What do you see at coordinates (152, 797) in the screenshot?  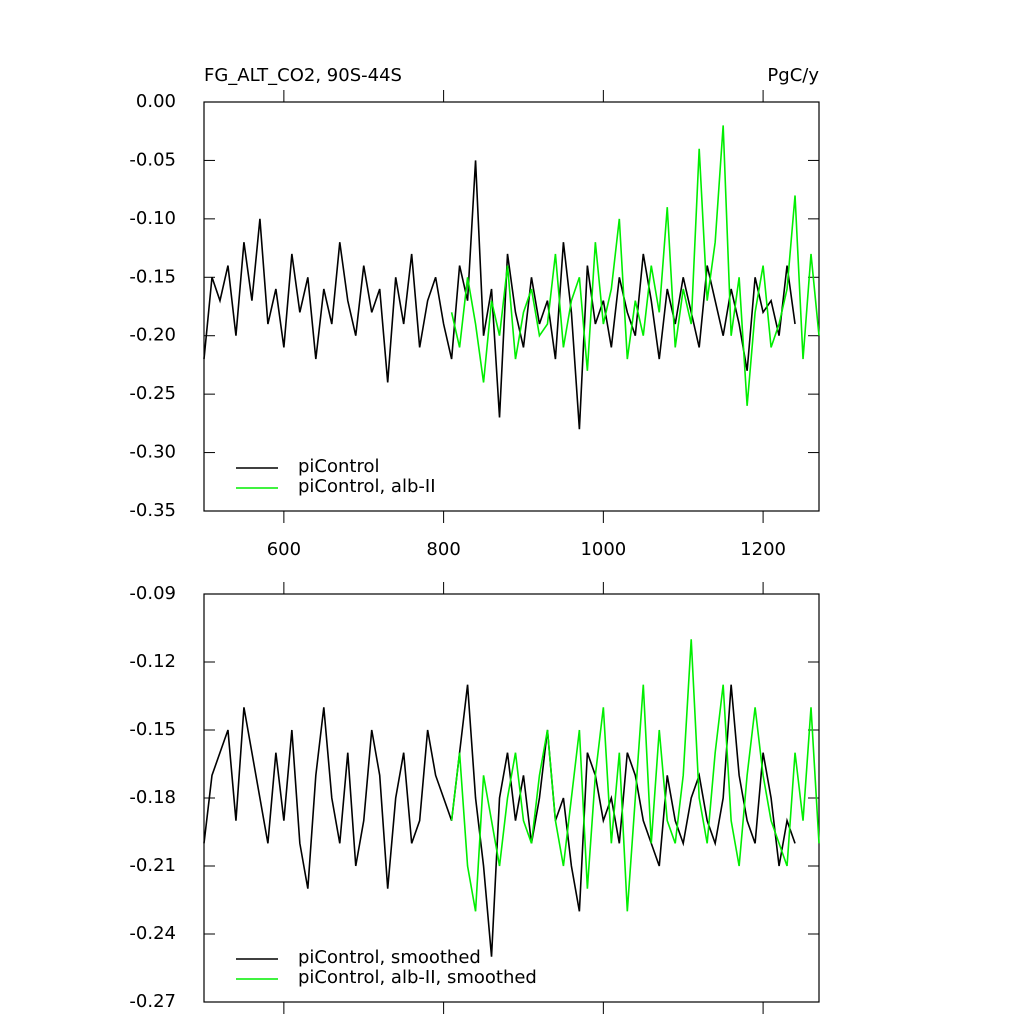 I see `y-tick-label: -0.18` at bounding box center [152, 797].